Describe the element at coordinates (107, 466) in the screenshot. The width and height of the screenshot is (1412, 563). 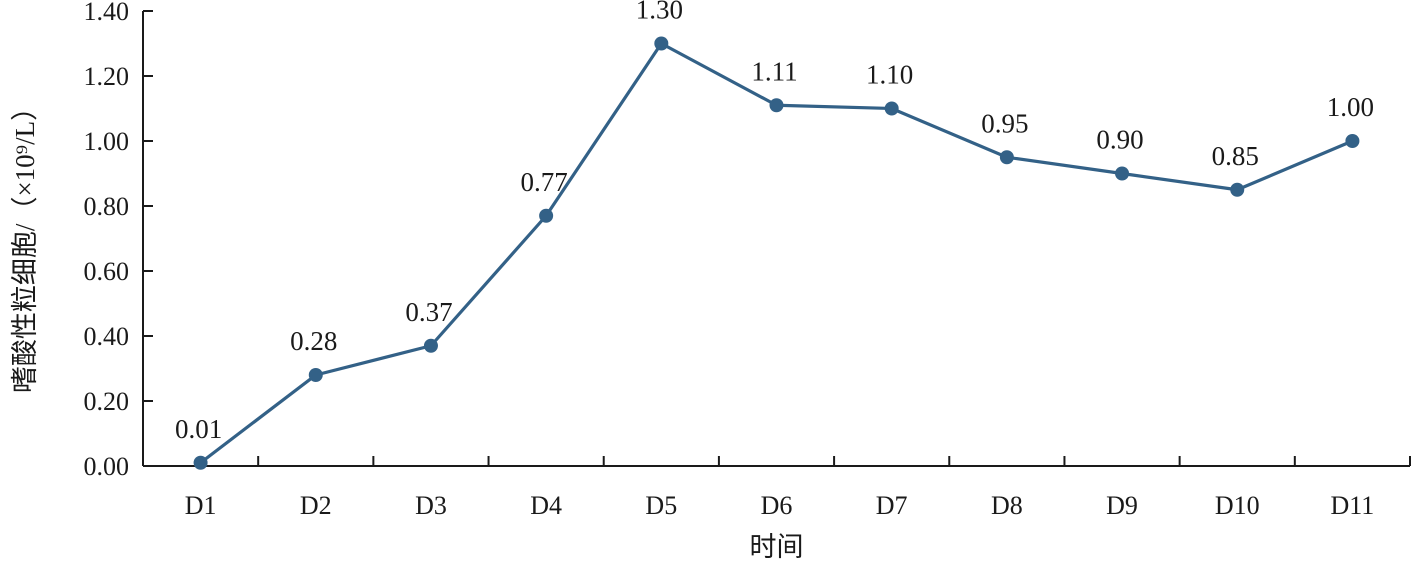
I see `y-tick-label: 0.00` at that location.